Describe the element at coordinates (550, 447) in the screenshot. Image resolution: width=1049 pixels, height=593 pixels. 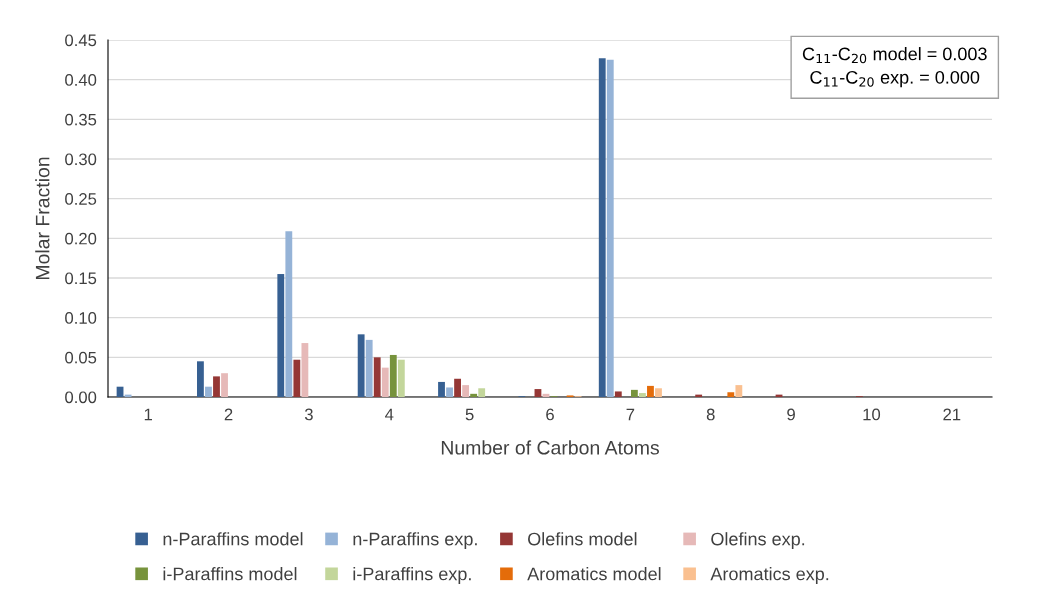
I see `x-axis-title: Number of Carbon Atoms` at that location.